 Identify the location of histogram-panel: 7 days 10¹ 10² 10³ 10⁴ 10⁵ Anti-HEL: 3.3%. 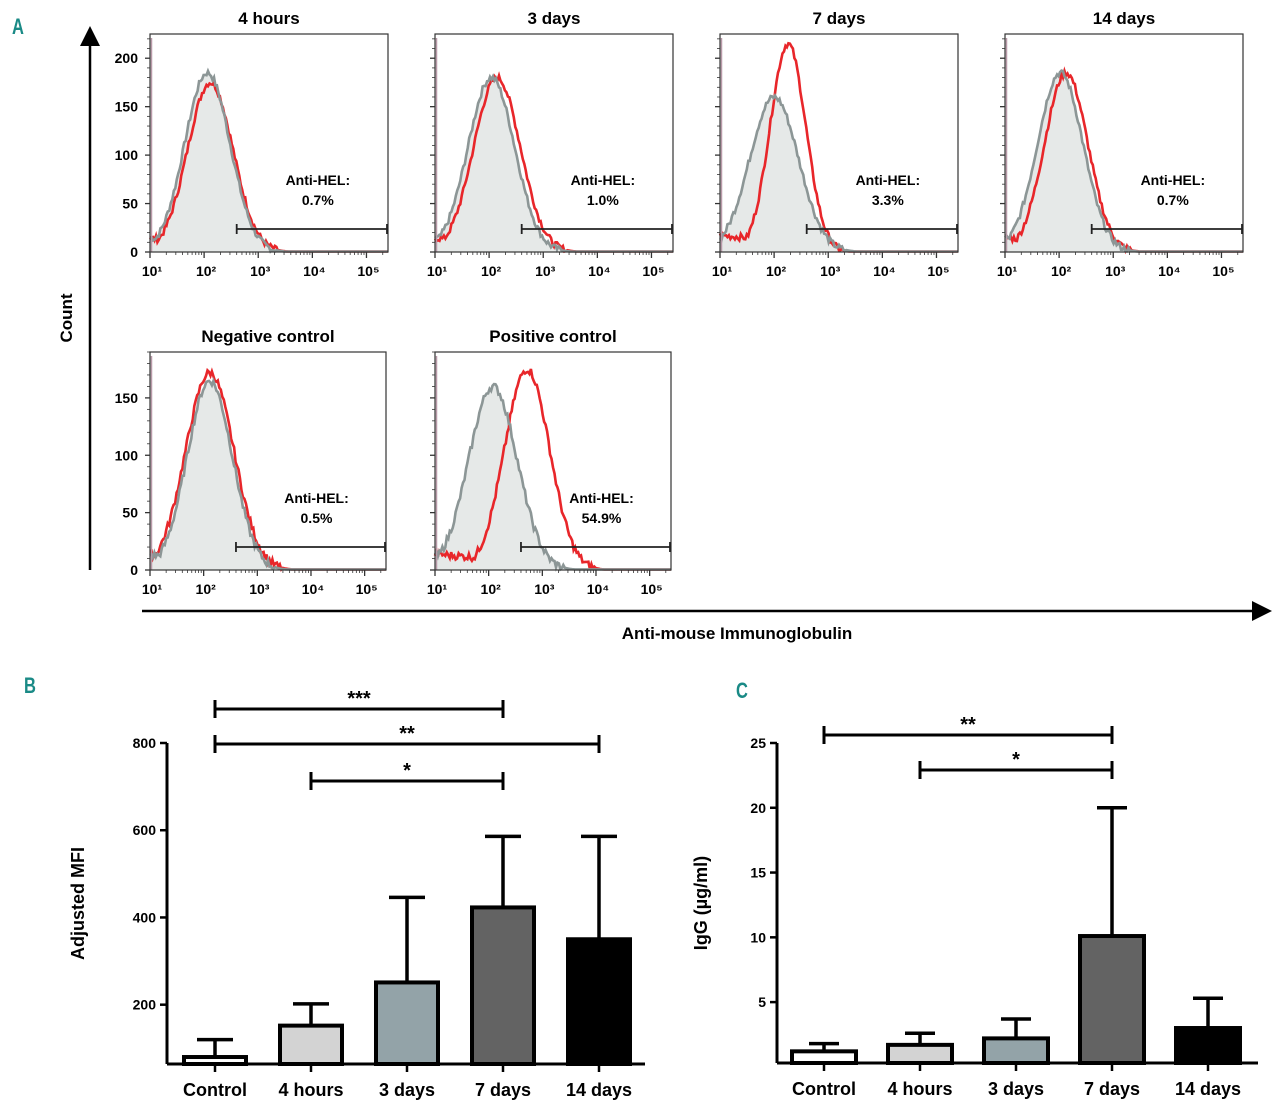
(835, 144).